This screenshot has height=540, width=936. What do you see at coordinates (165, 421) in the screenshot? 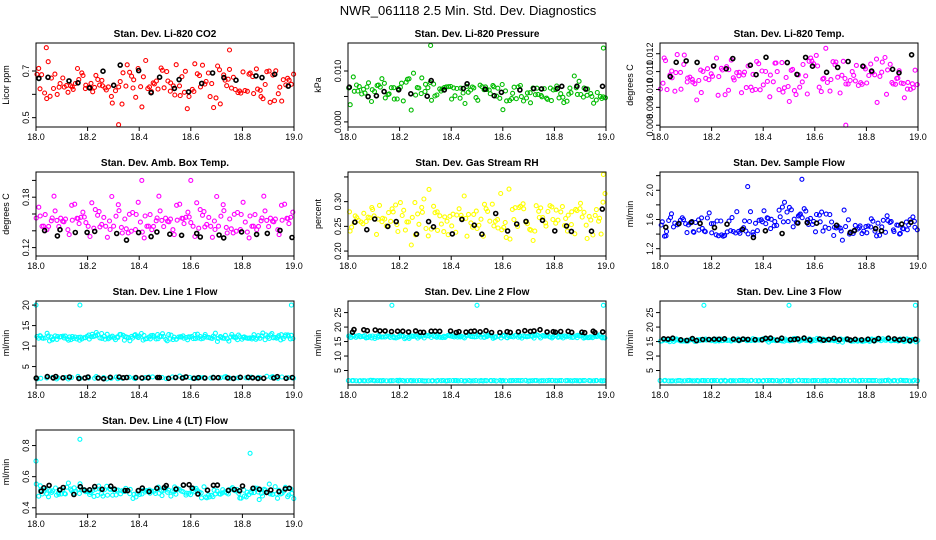
I see `panel-title: Stan. Dev. Line 4 (LT) Flow` at bounding box center [165, 421].